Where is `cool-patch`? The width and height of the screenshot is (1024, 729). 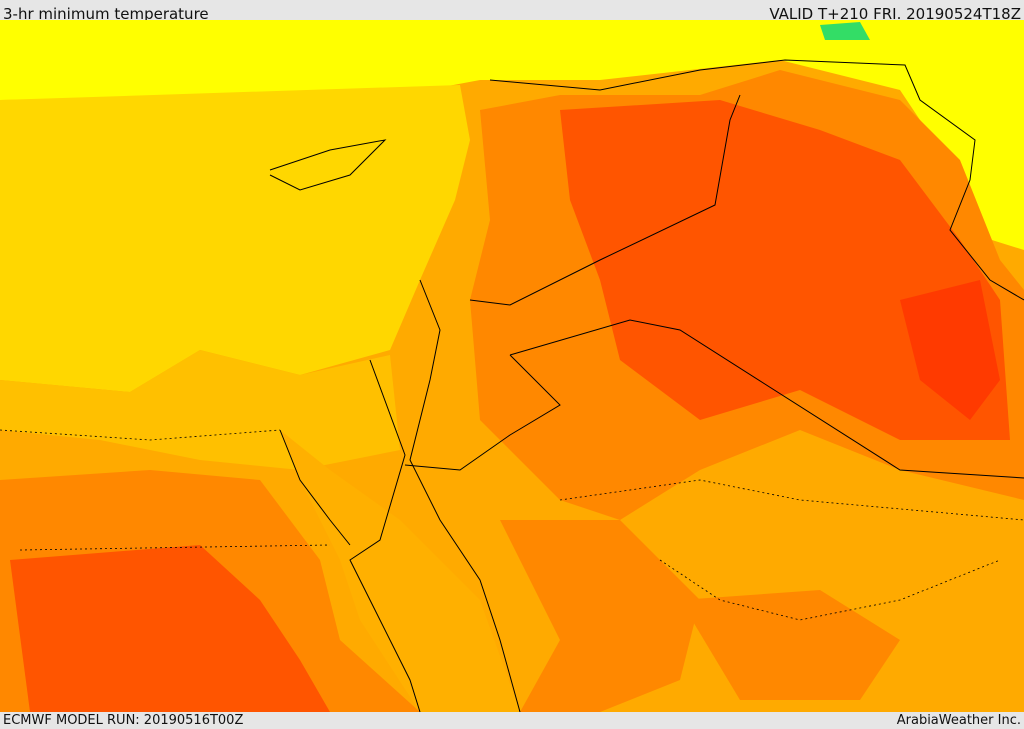
cool-patch is located at coordinates (845, 31).